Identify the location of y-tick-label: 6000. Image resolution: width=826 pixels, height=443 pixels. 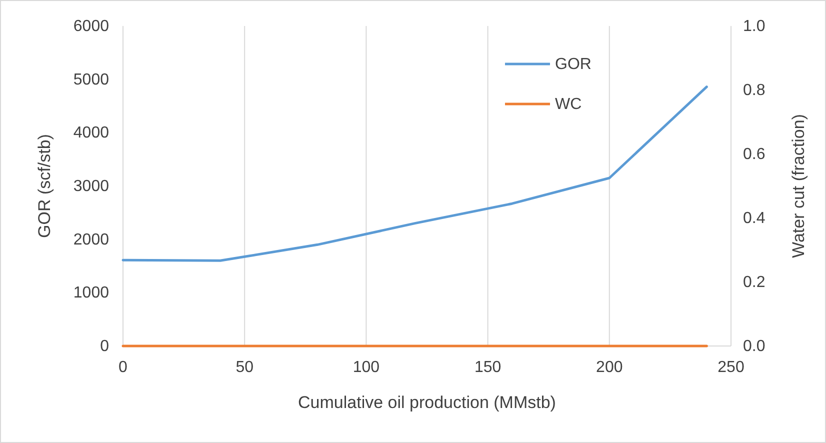
(91, 26).